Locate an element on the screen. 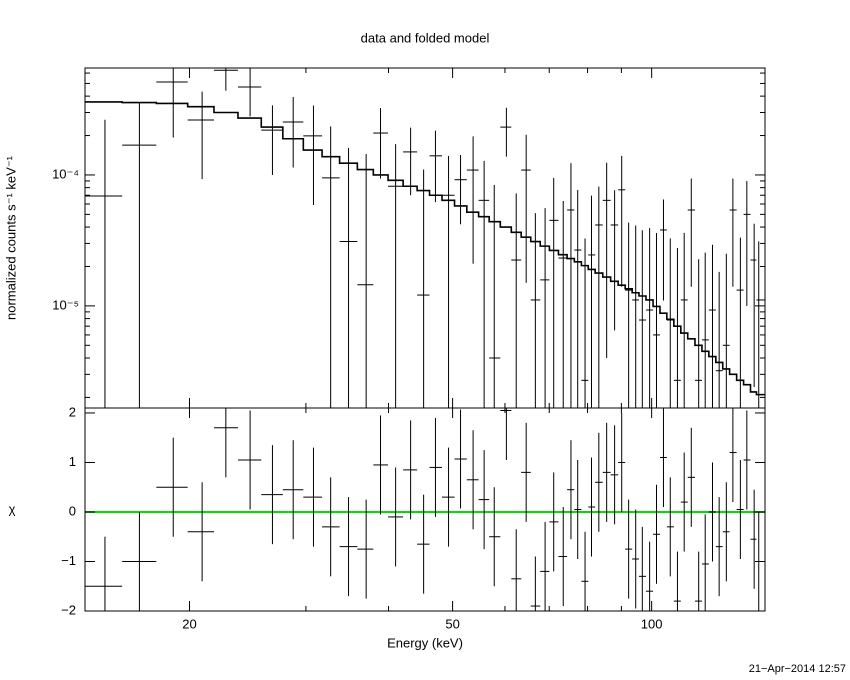  y-tick-label: 10⁻⁵ is located at coordinates (65, 304).